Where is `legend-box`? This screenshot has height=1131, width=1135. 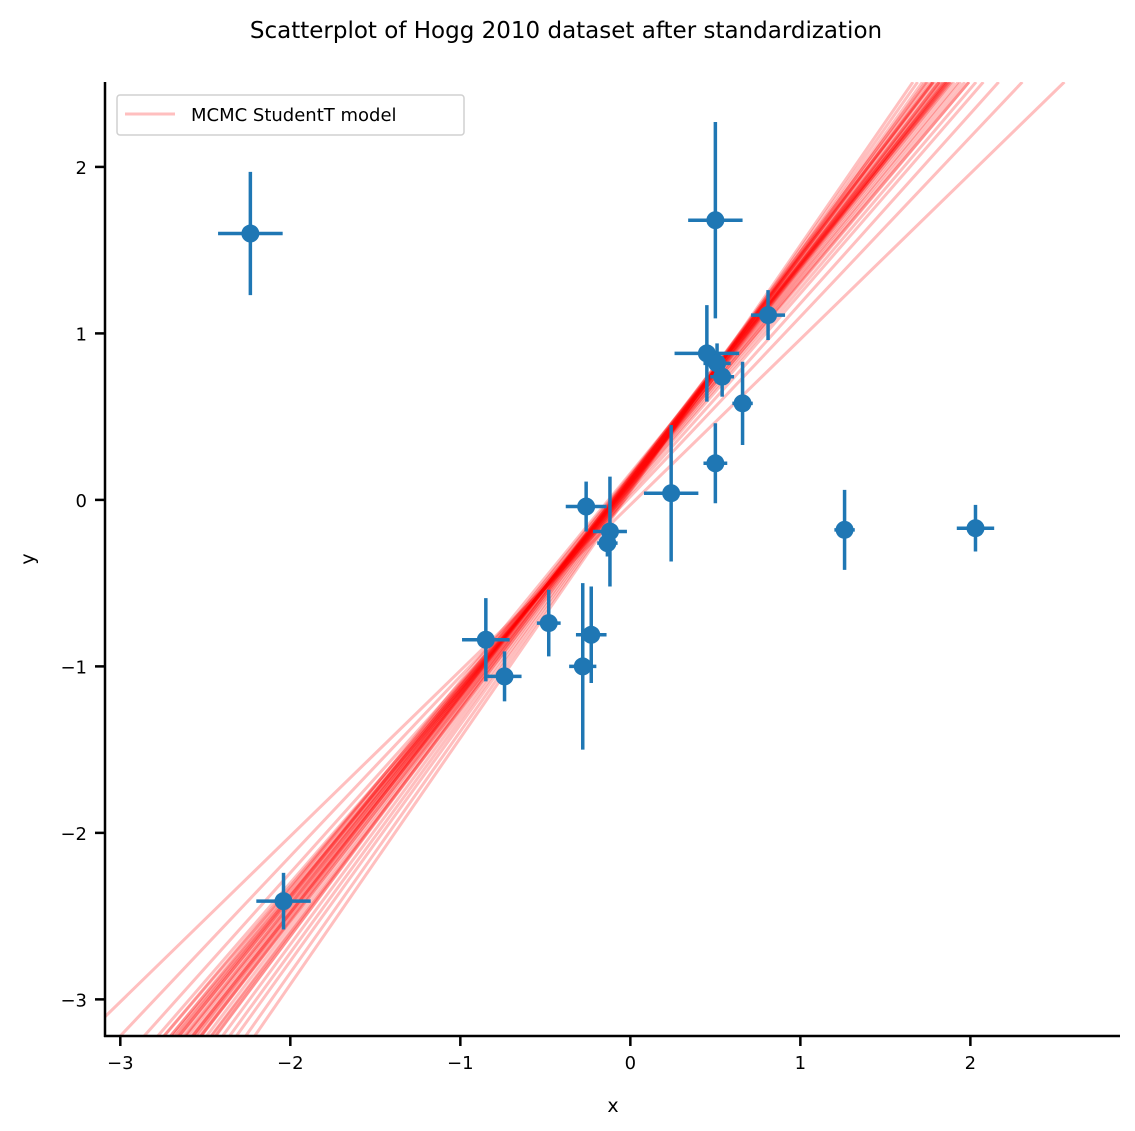
legend-box is located at coordinates (290, 115).